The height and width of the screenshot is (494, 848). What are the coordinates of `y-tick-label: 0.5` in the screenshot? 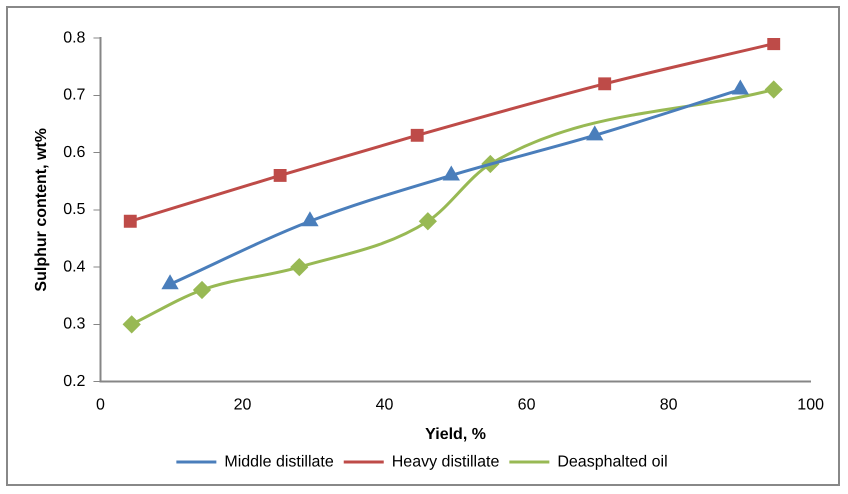 It's located at (74, 209).